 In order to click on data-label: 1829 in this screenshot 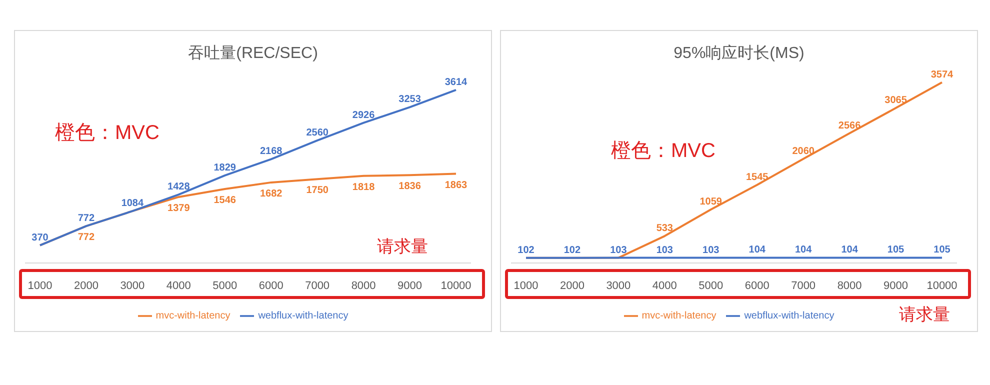, I will do `click(225, 168)`.